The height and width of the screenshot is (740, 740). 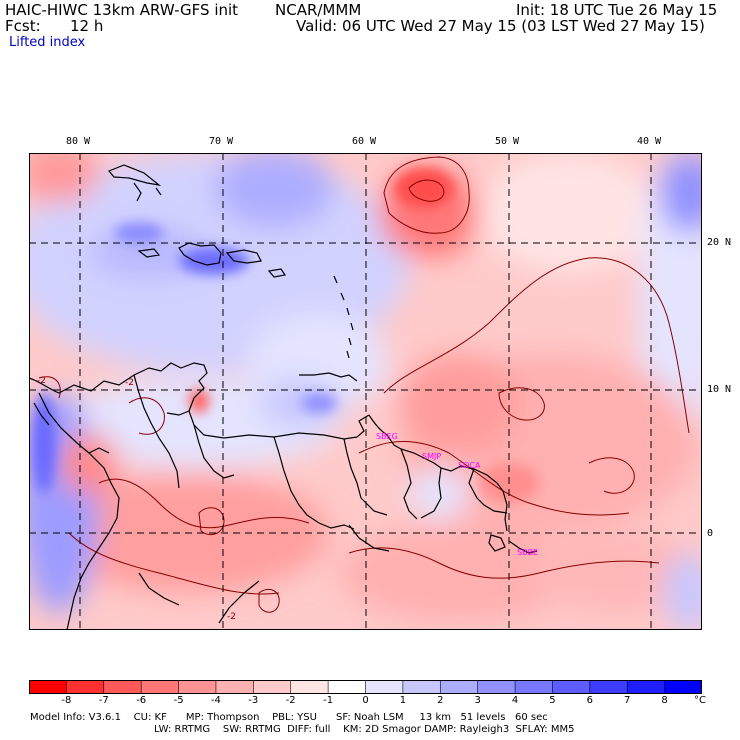 What do you see at coordinates (477, 700) in the screenshot?
I see `colorbar-tick-label: 3` at bounding box center [477, 700].